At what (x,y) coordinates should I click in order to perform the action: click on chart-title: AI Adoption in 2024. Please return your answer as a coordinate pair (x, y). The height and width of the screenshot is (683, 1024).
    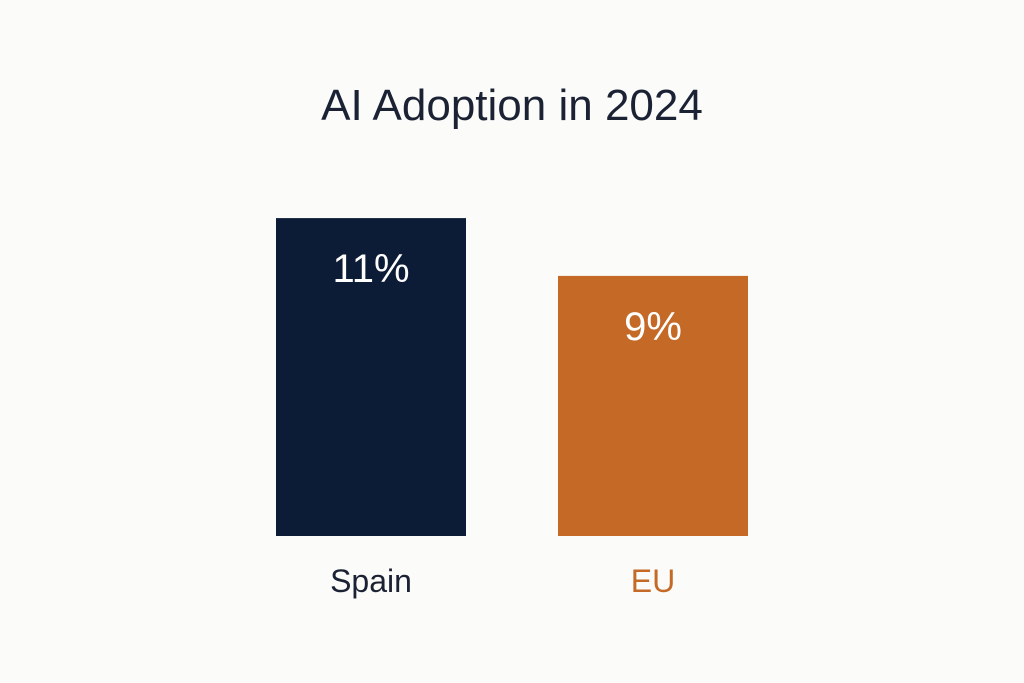
    Looking at the image, I should click on (512, 105).